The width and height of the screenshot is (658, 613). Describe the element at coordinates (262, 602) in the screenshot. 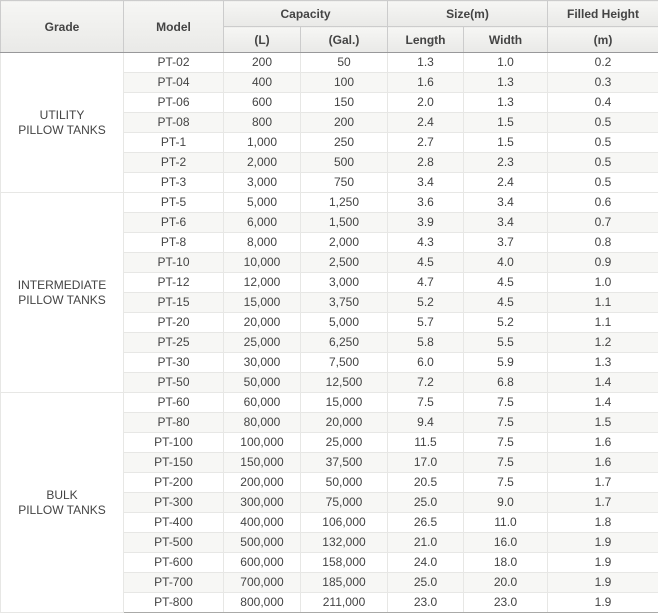

I see `capacity-l-cell: 800,000` at that location.